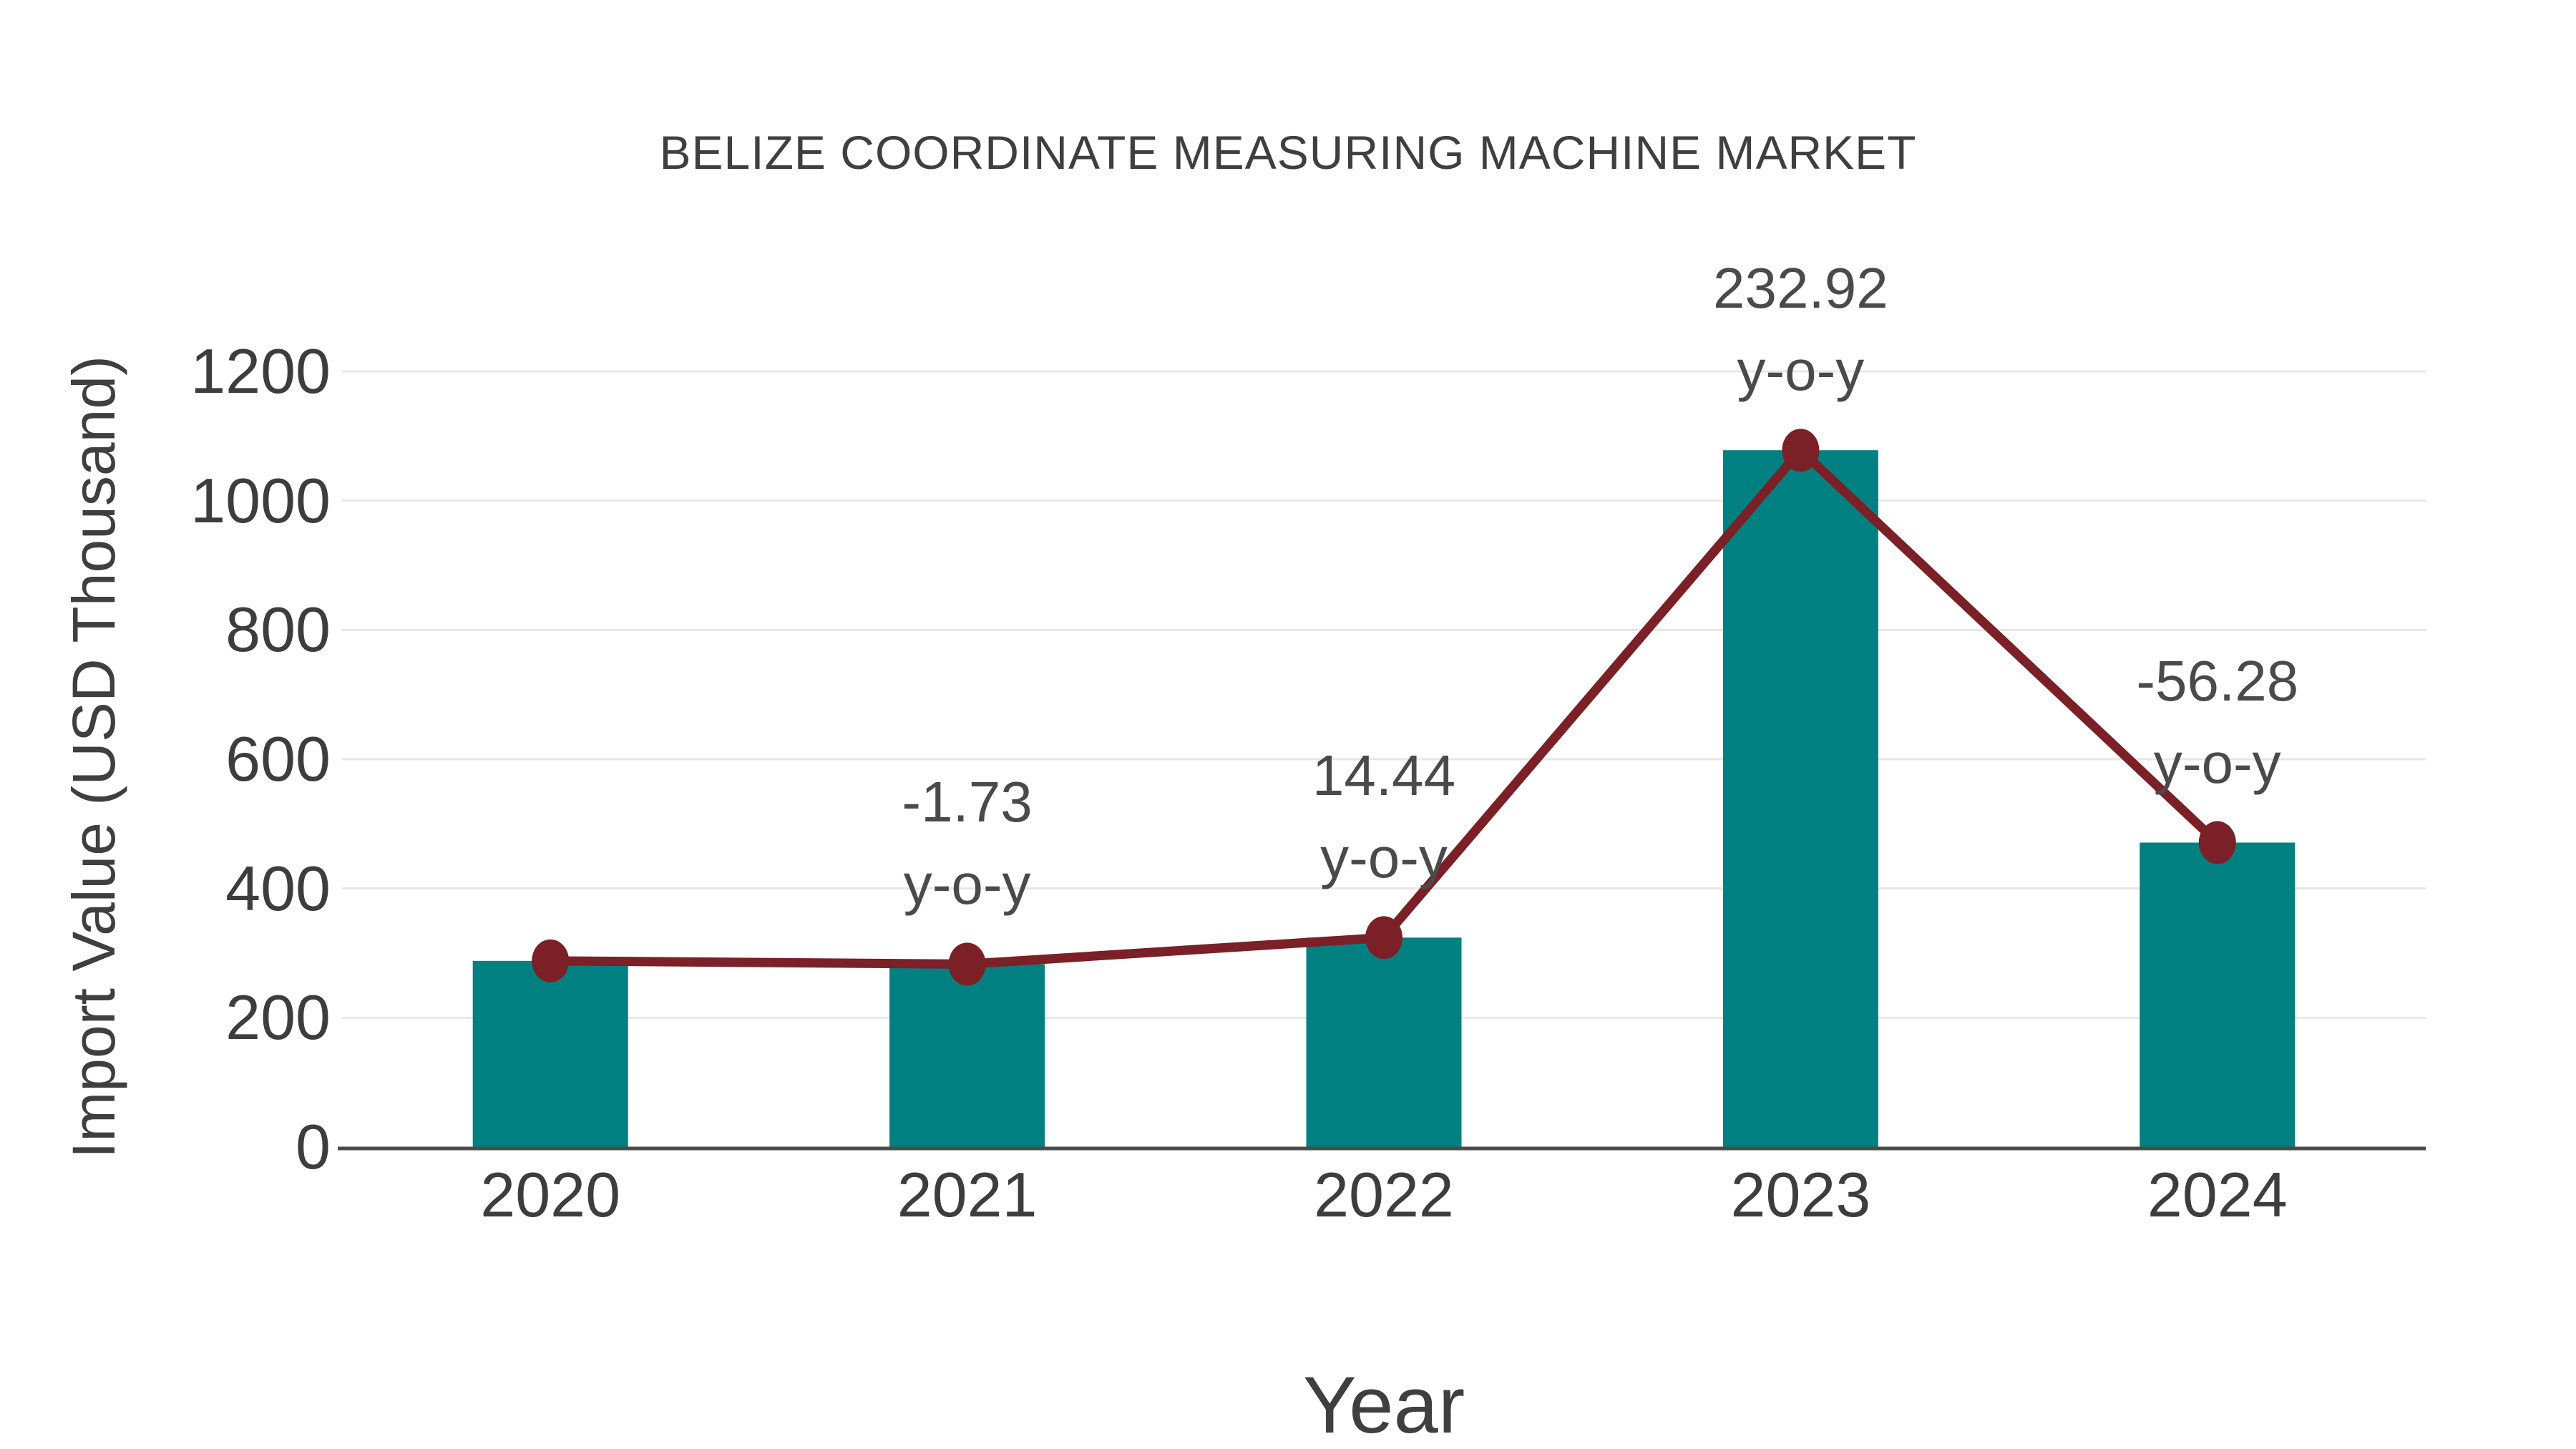 This screenshot has height=1449, width=2576. What do you see at coordinates (2218, 994) in the screenshot?
I see `bar-2024` at bounding box center [2218, 994].